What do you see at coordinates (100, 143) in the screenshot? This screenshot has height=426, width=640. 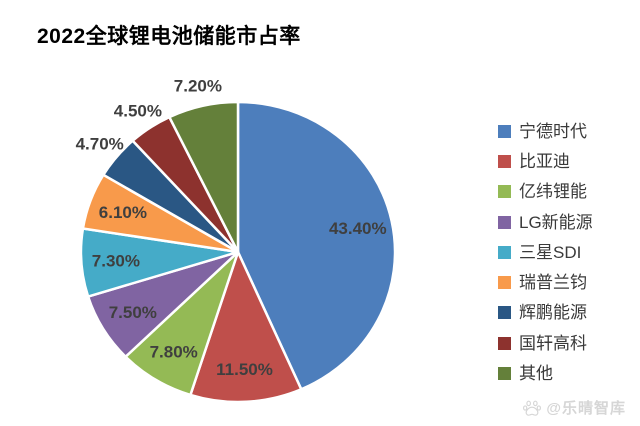 I see `slice-label-6: 4.70%` at bounding box center [100, 143].